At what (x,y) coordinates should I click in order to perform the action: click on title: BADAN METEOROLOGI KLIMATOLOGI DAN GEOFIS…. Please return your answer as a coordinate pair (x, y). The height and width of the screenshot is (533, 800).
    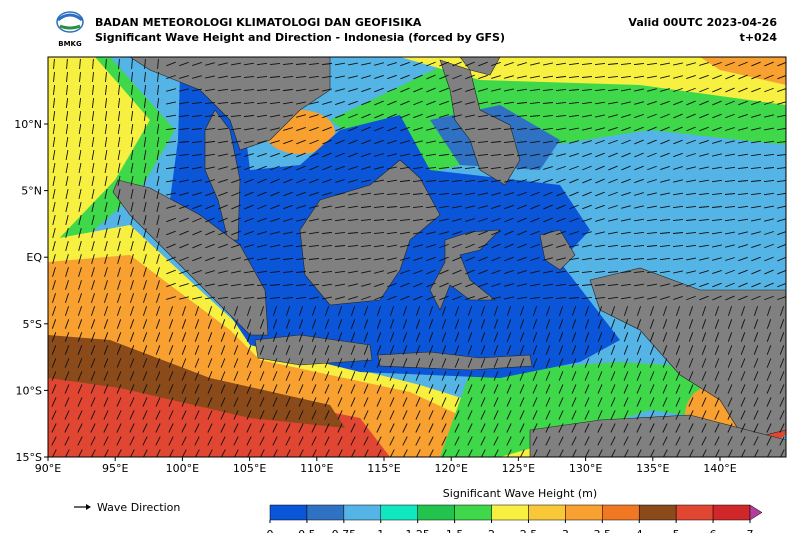
    Looking at the image, I should click on (258, 22).